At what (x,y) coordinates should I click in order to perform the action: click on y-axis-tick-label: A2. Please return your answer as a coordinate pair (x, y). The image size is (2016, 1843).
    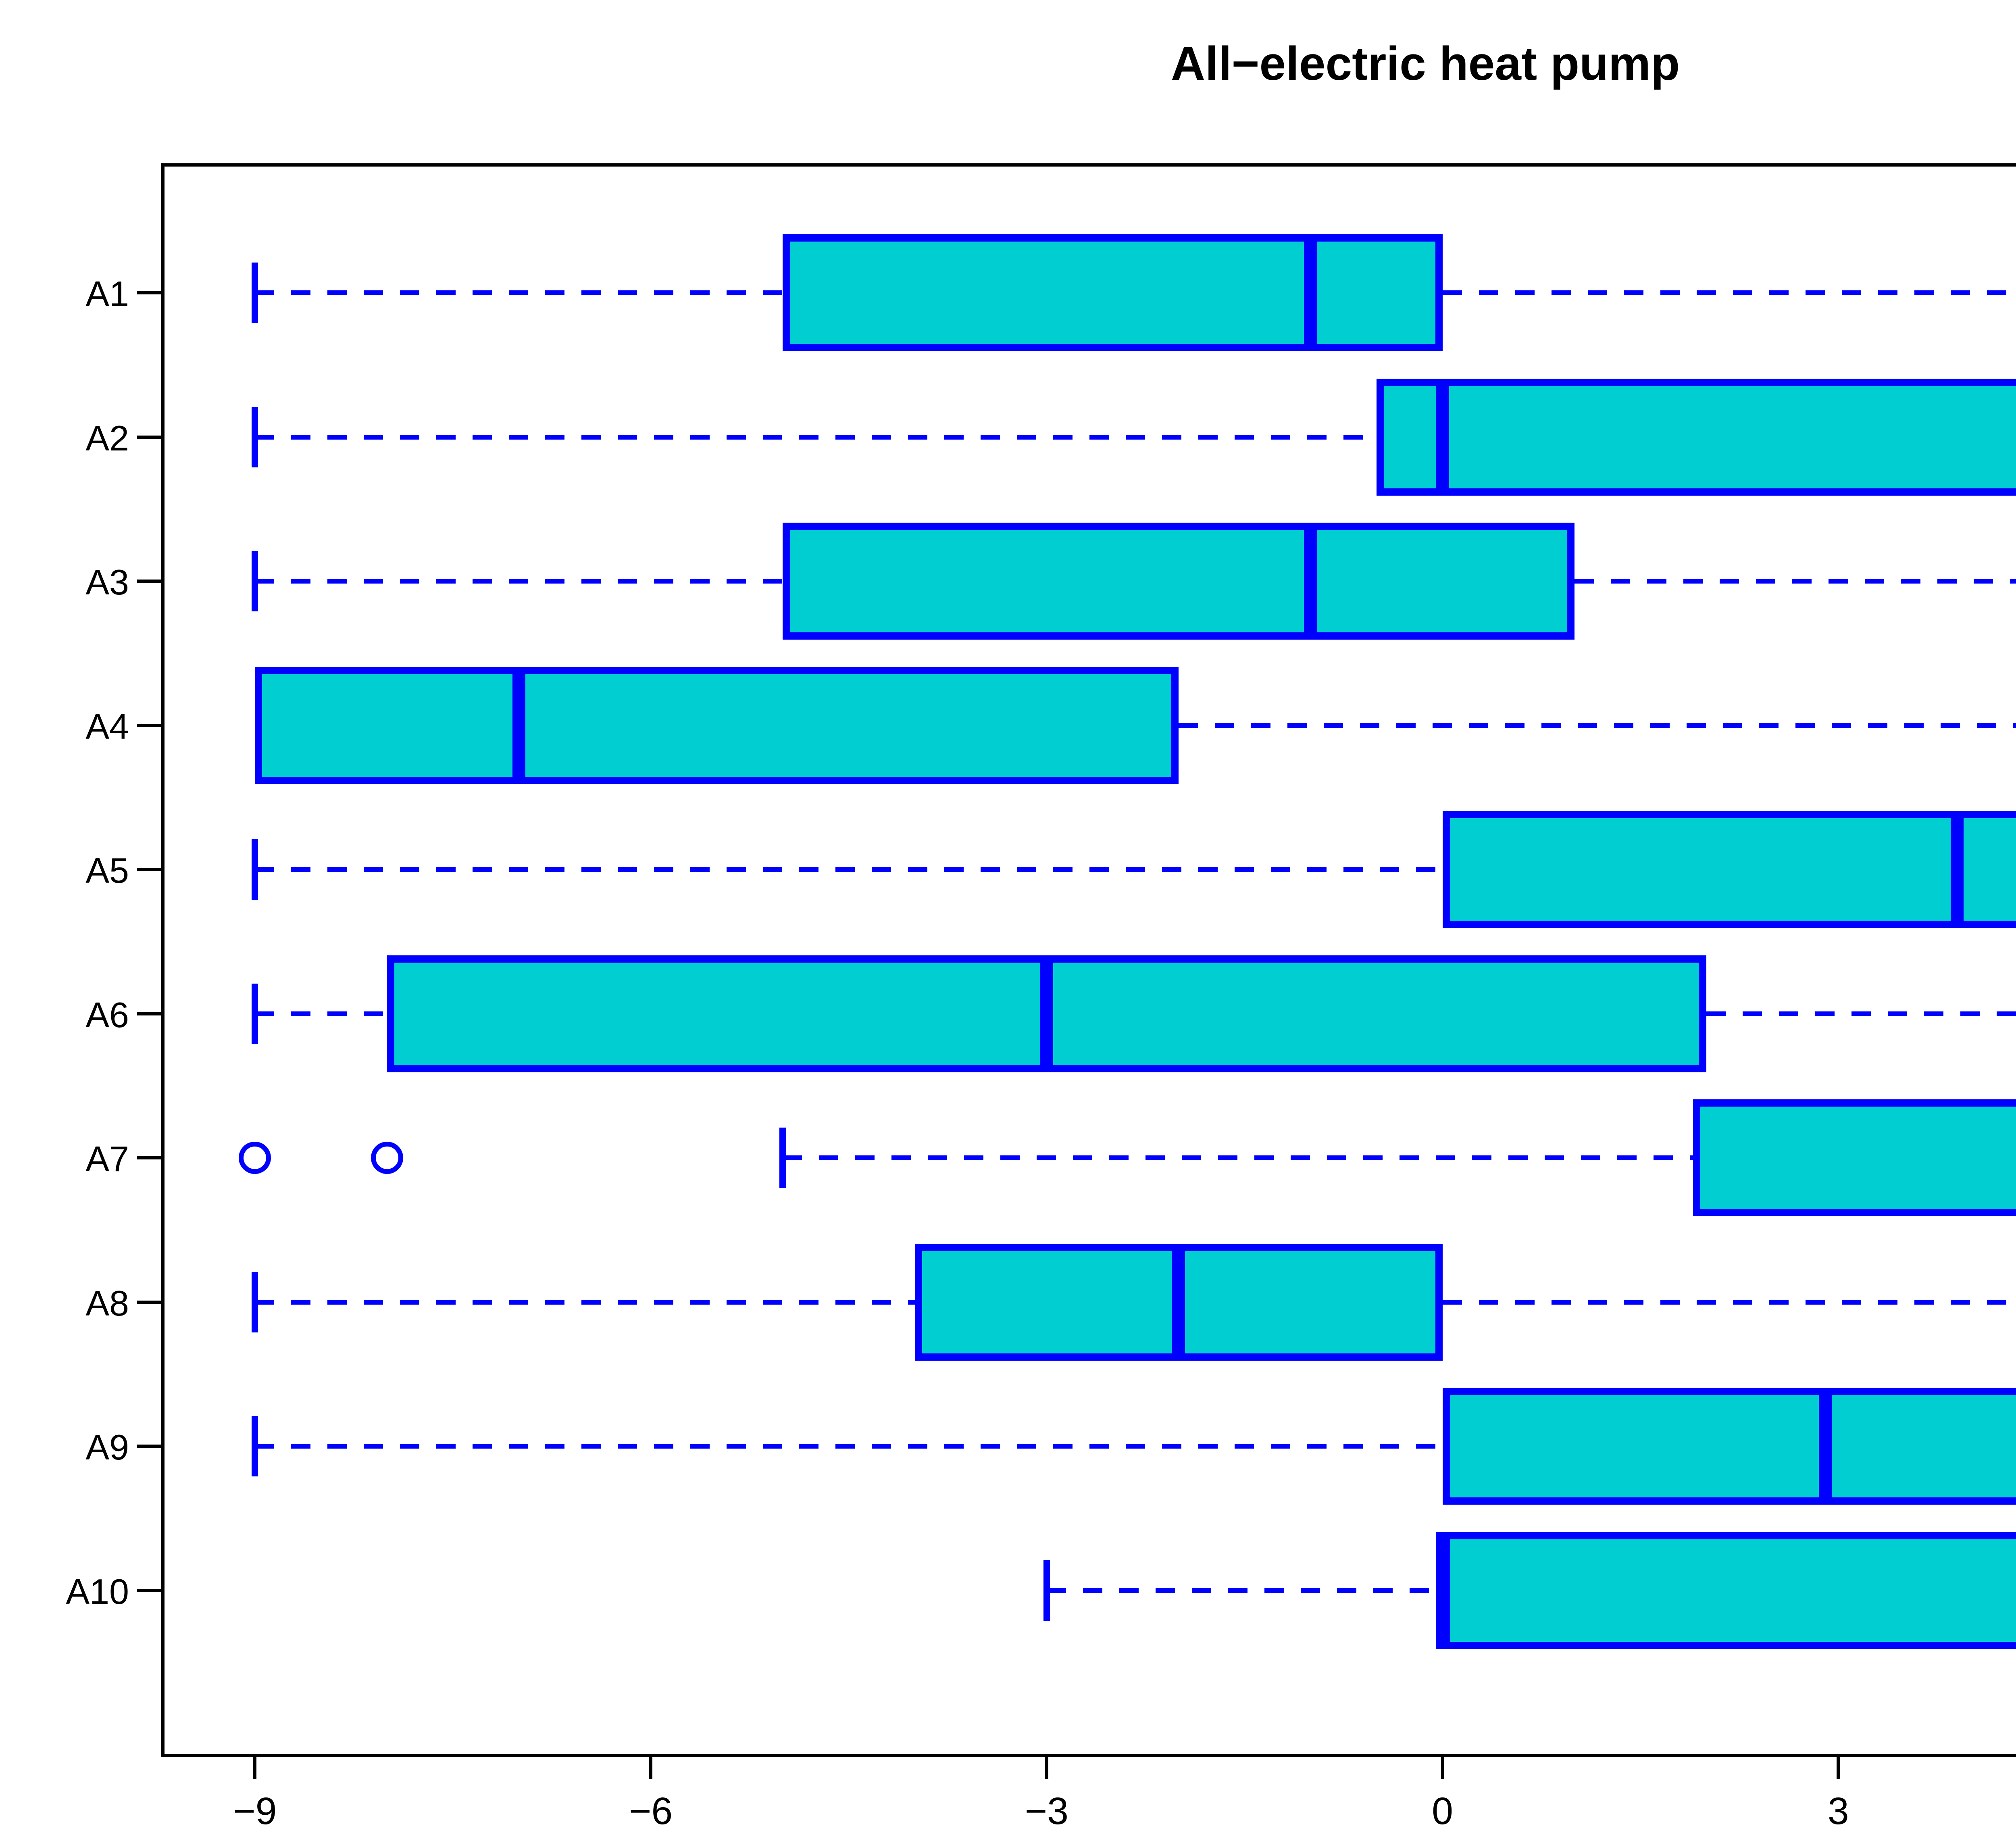
    Looking at the image, I should click on (107, 438).